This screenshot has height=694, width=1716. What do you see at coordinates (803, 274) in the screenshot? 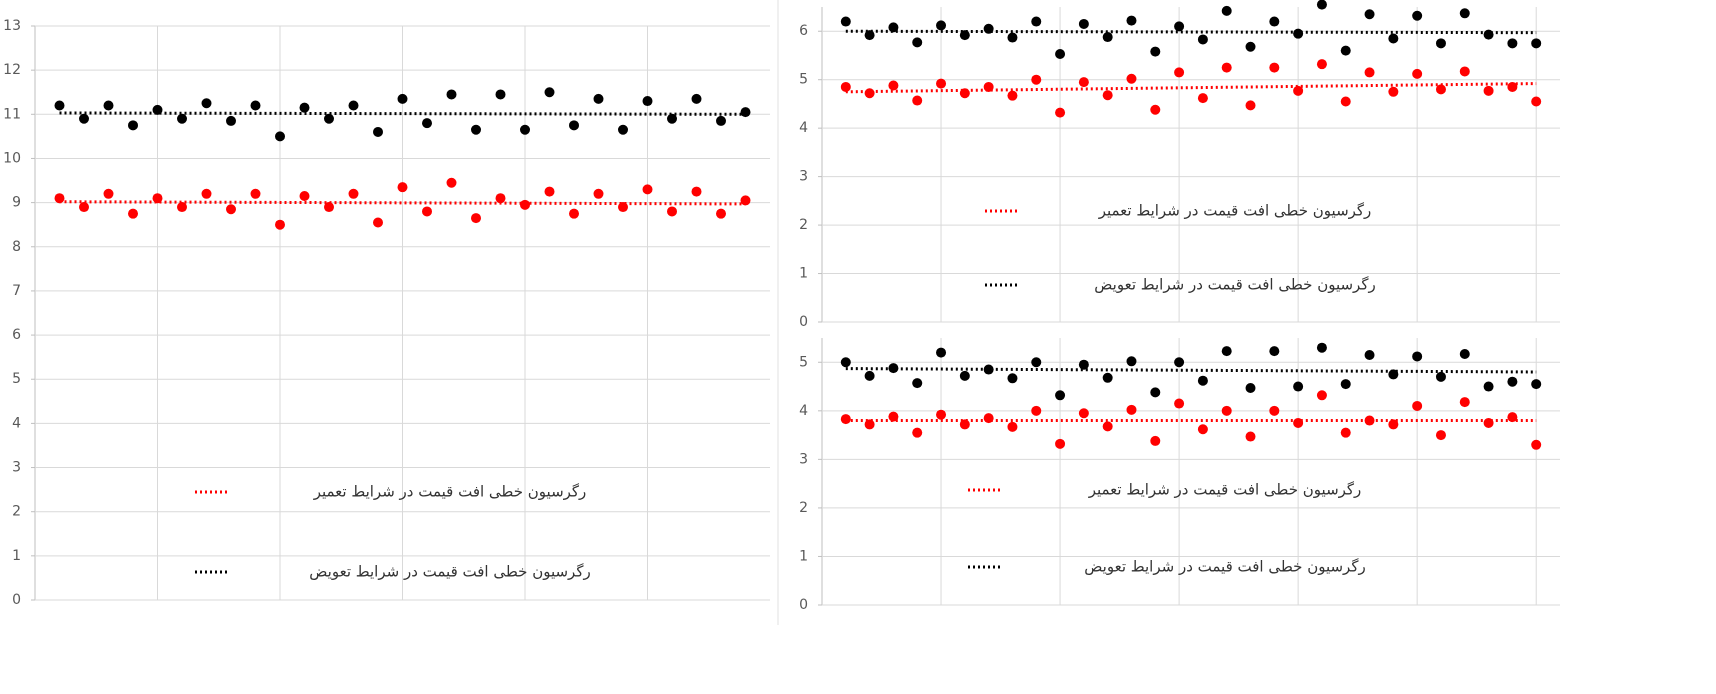
I see `y-tick-label: 1` at bounding box center [803, 274].